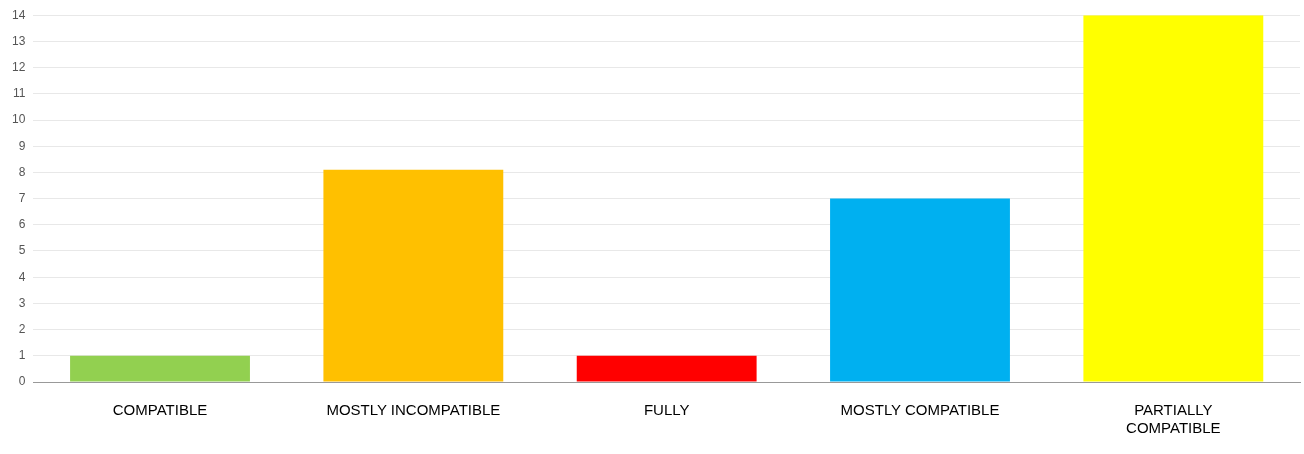  What do you see at coordinates (18, 14) in the screenshot?
I see `y-tick-label: 14` at bounding box center [18, 14].